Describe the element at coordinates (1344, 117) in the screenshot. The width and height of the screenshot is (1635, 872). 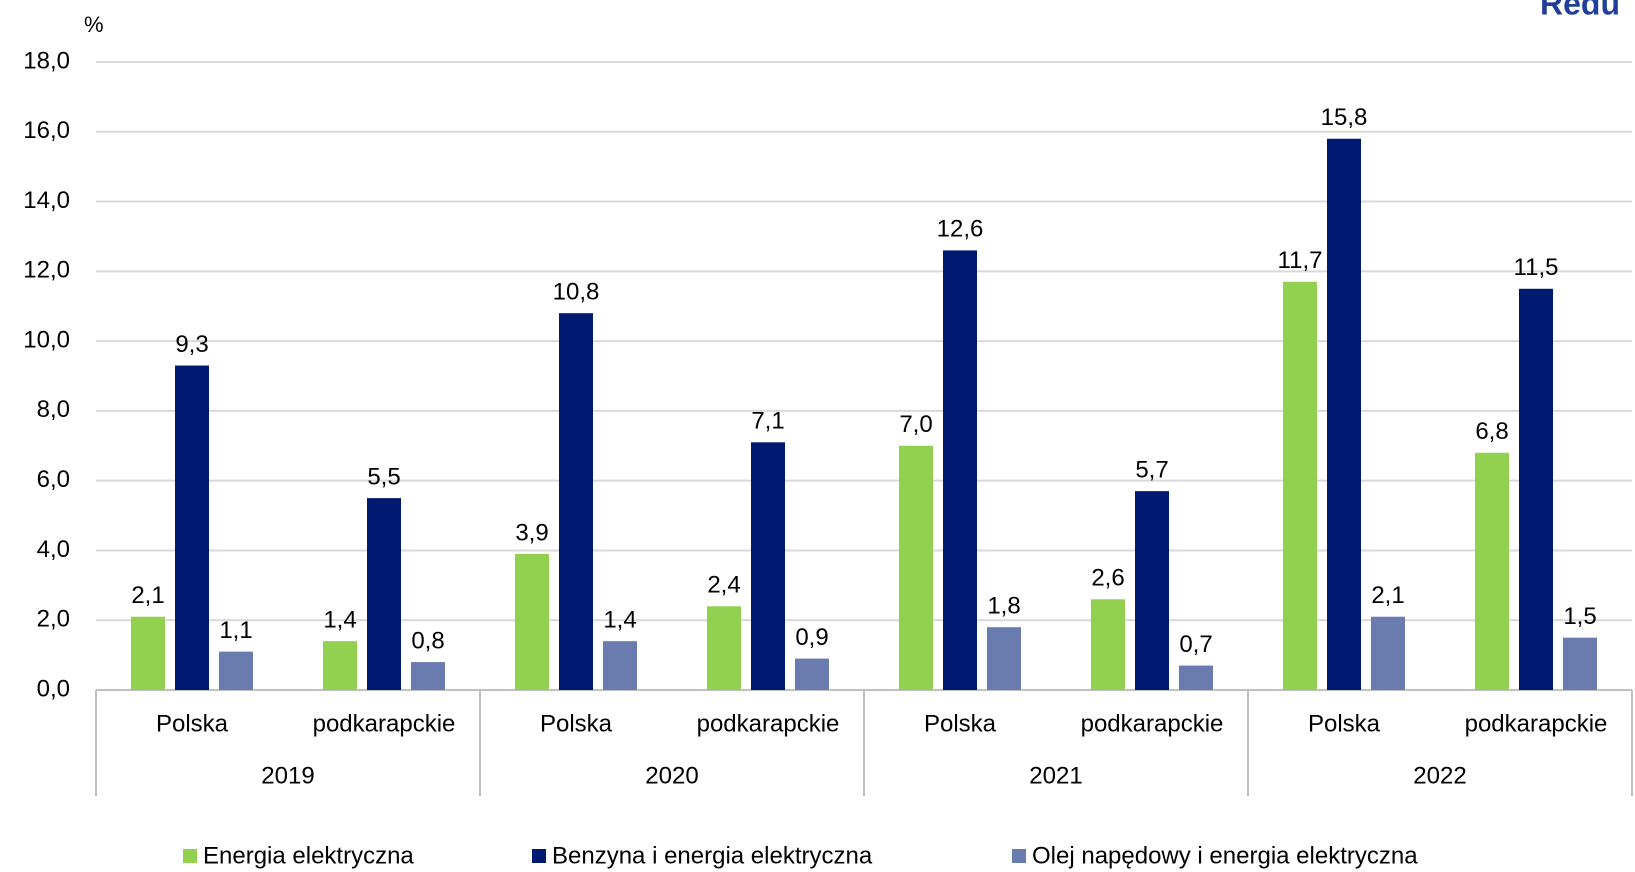
I see `data-label: 15,8` at that location.